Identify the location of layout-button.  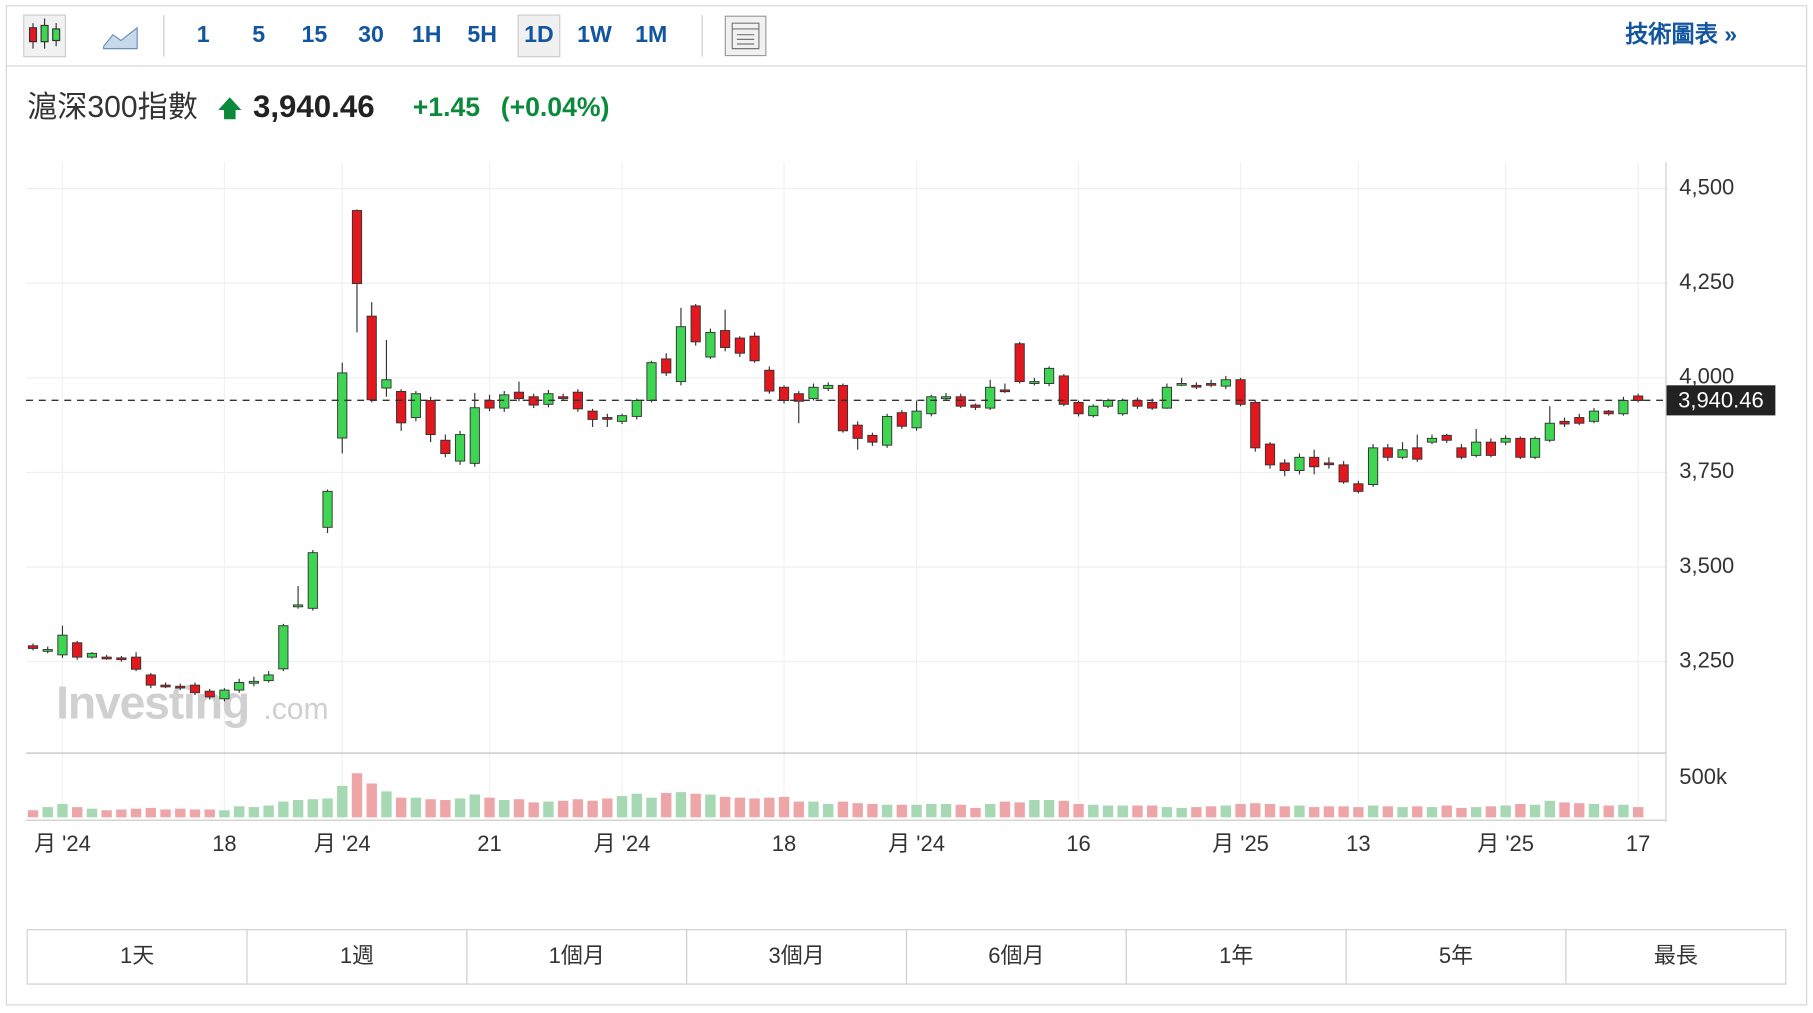
(745, 36).